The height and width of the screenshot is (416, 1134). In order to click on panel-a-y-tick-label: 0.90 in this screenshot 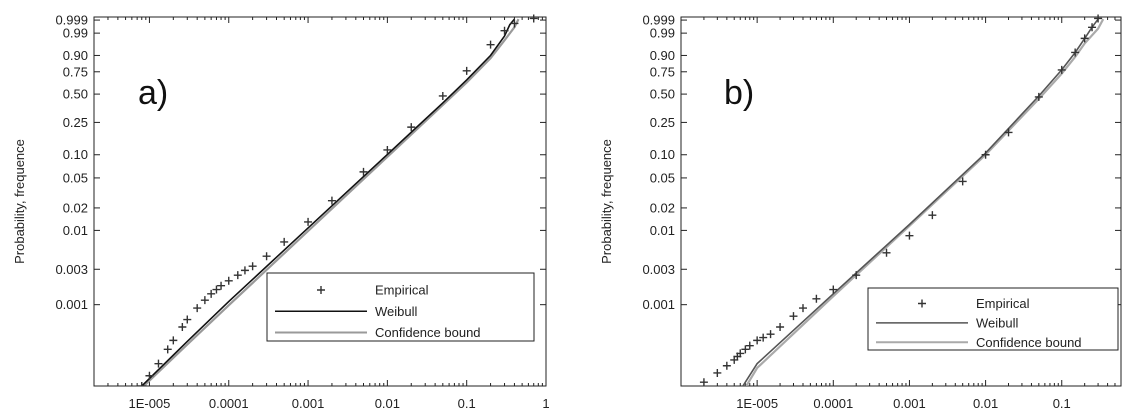, I will do `click(75, 55)`.